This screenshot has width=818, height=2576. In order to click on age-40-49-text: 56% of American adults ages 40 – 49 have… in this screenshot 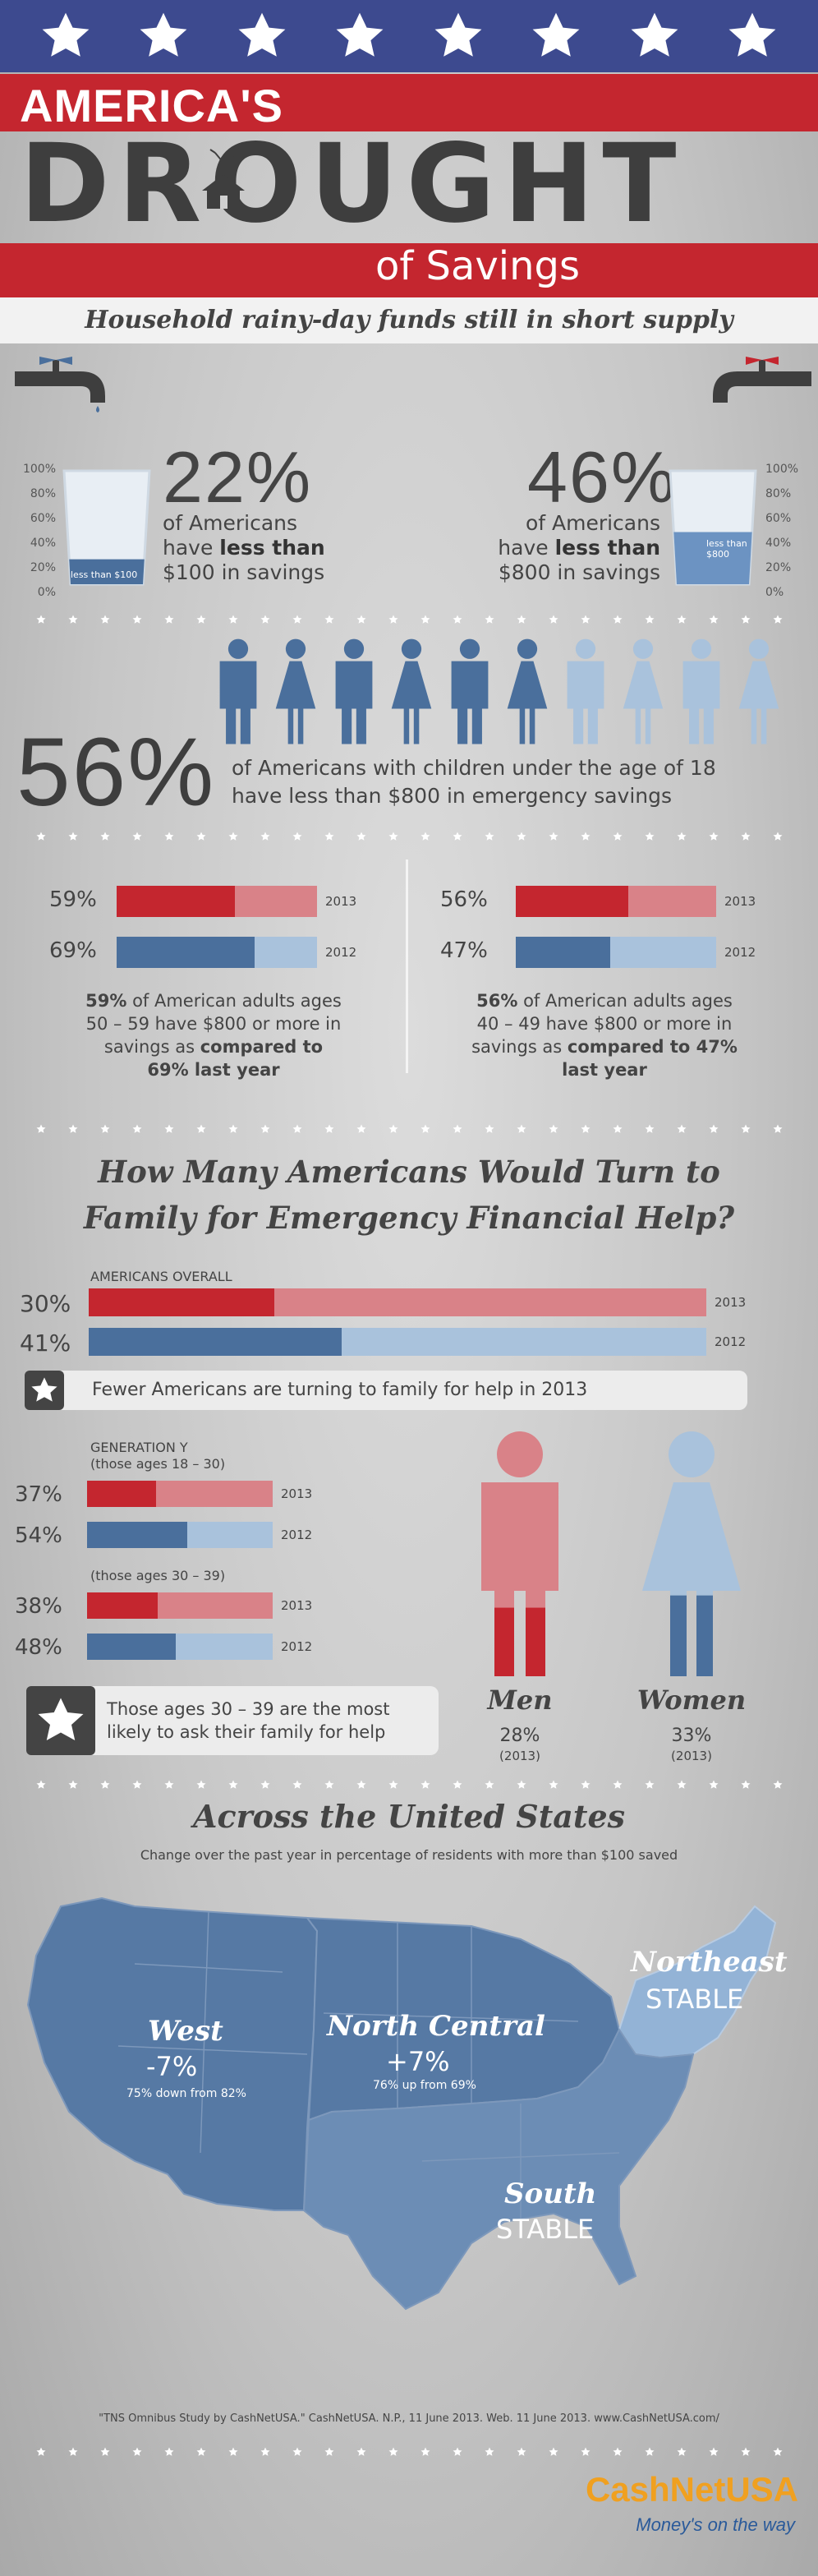, I will do `click(604, 1035)`.